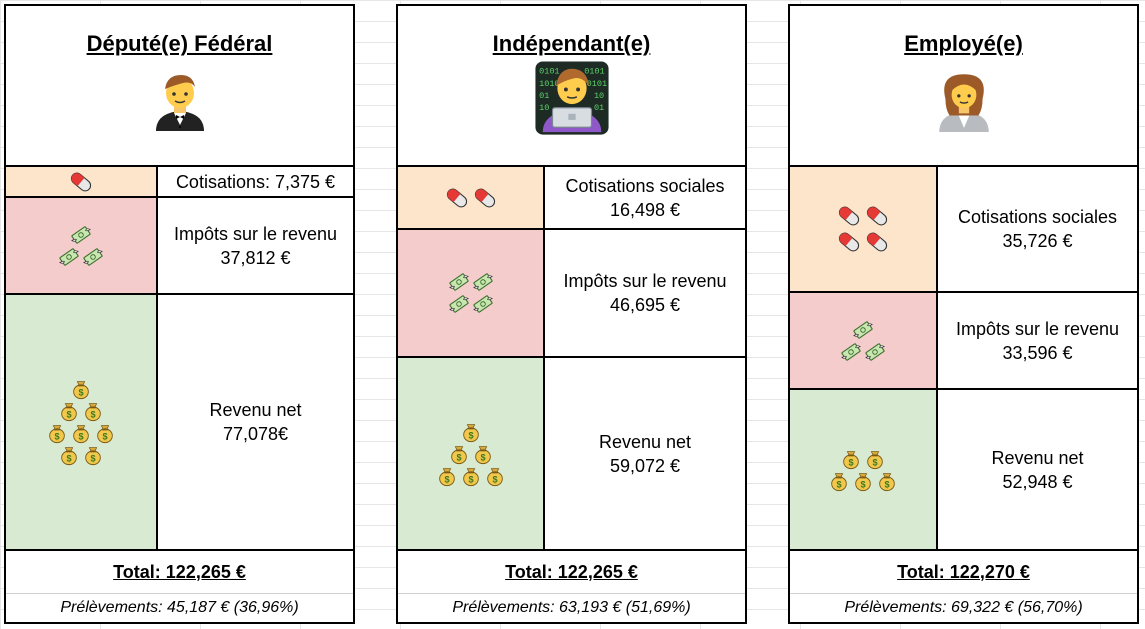 The width and height of the screenshot is (1145, 629). What do you see at coordinates (645, 465) in the screenshot?
I see `revenu-value: 59,072 €` at bounding box center [645, 465].